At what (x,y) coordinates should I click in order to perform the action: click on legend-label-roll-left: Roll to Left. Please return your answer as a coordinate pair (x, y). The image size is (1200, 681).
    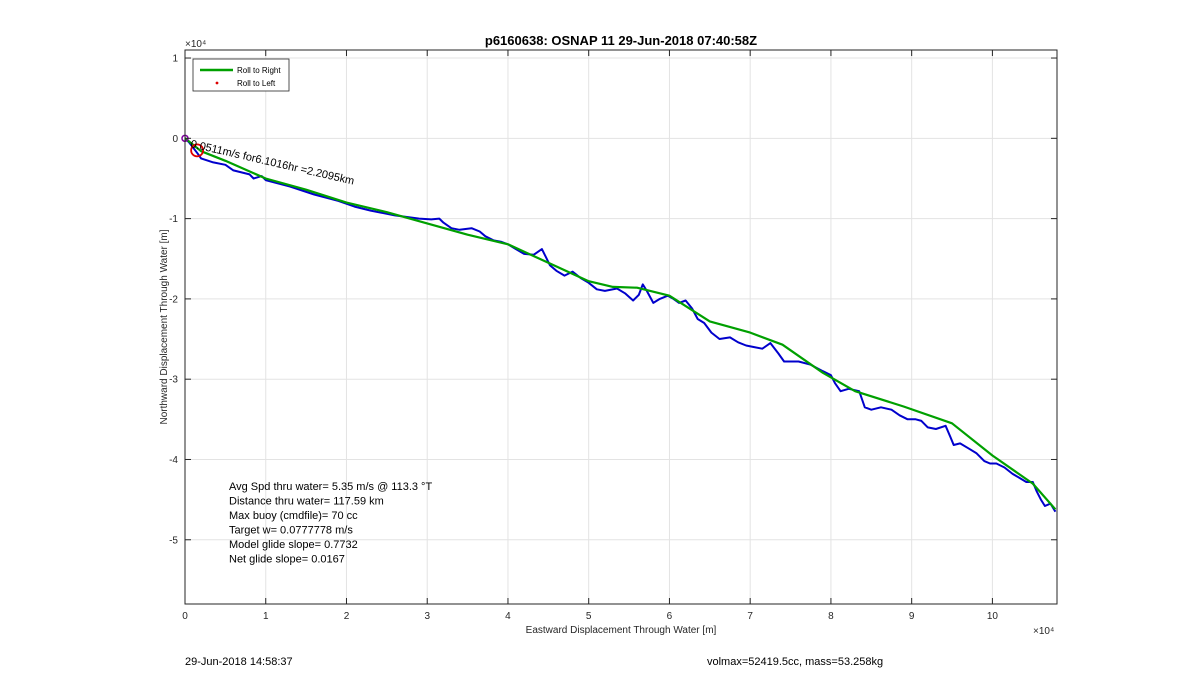
    Looking at the image, I should click on (256, 83).